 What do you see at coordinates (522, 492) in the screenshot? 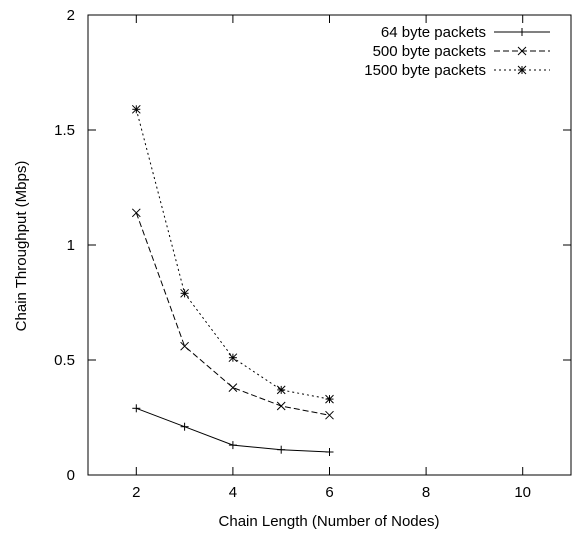
I see `x-tick-label: 10` at bounding box center [522, 492].